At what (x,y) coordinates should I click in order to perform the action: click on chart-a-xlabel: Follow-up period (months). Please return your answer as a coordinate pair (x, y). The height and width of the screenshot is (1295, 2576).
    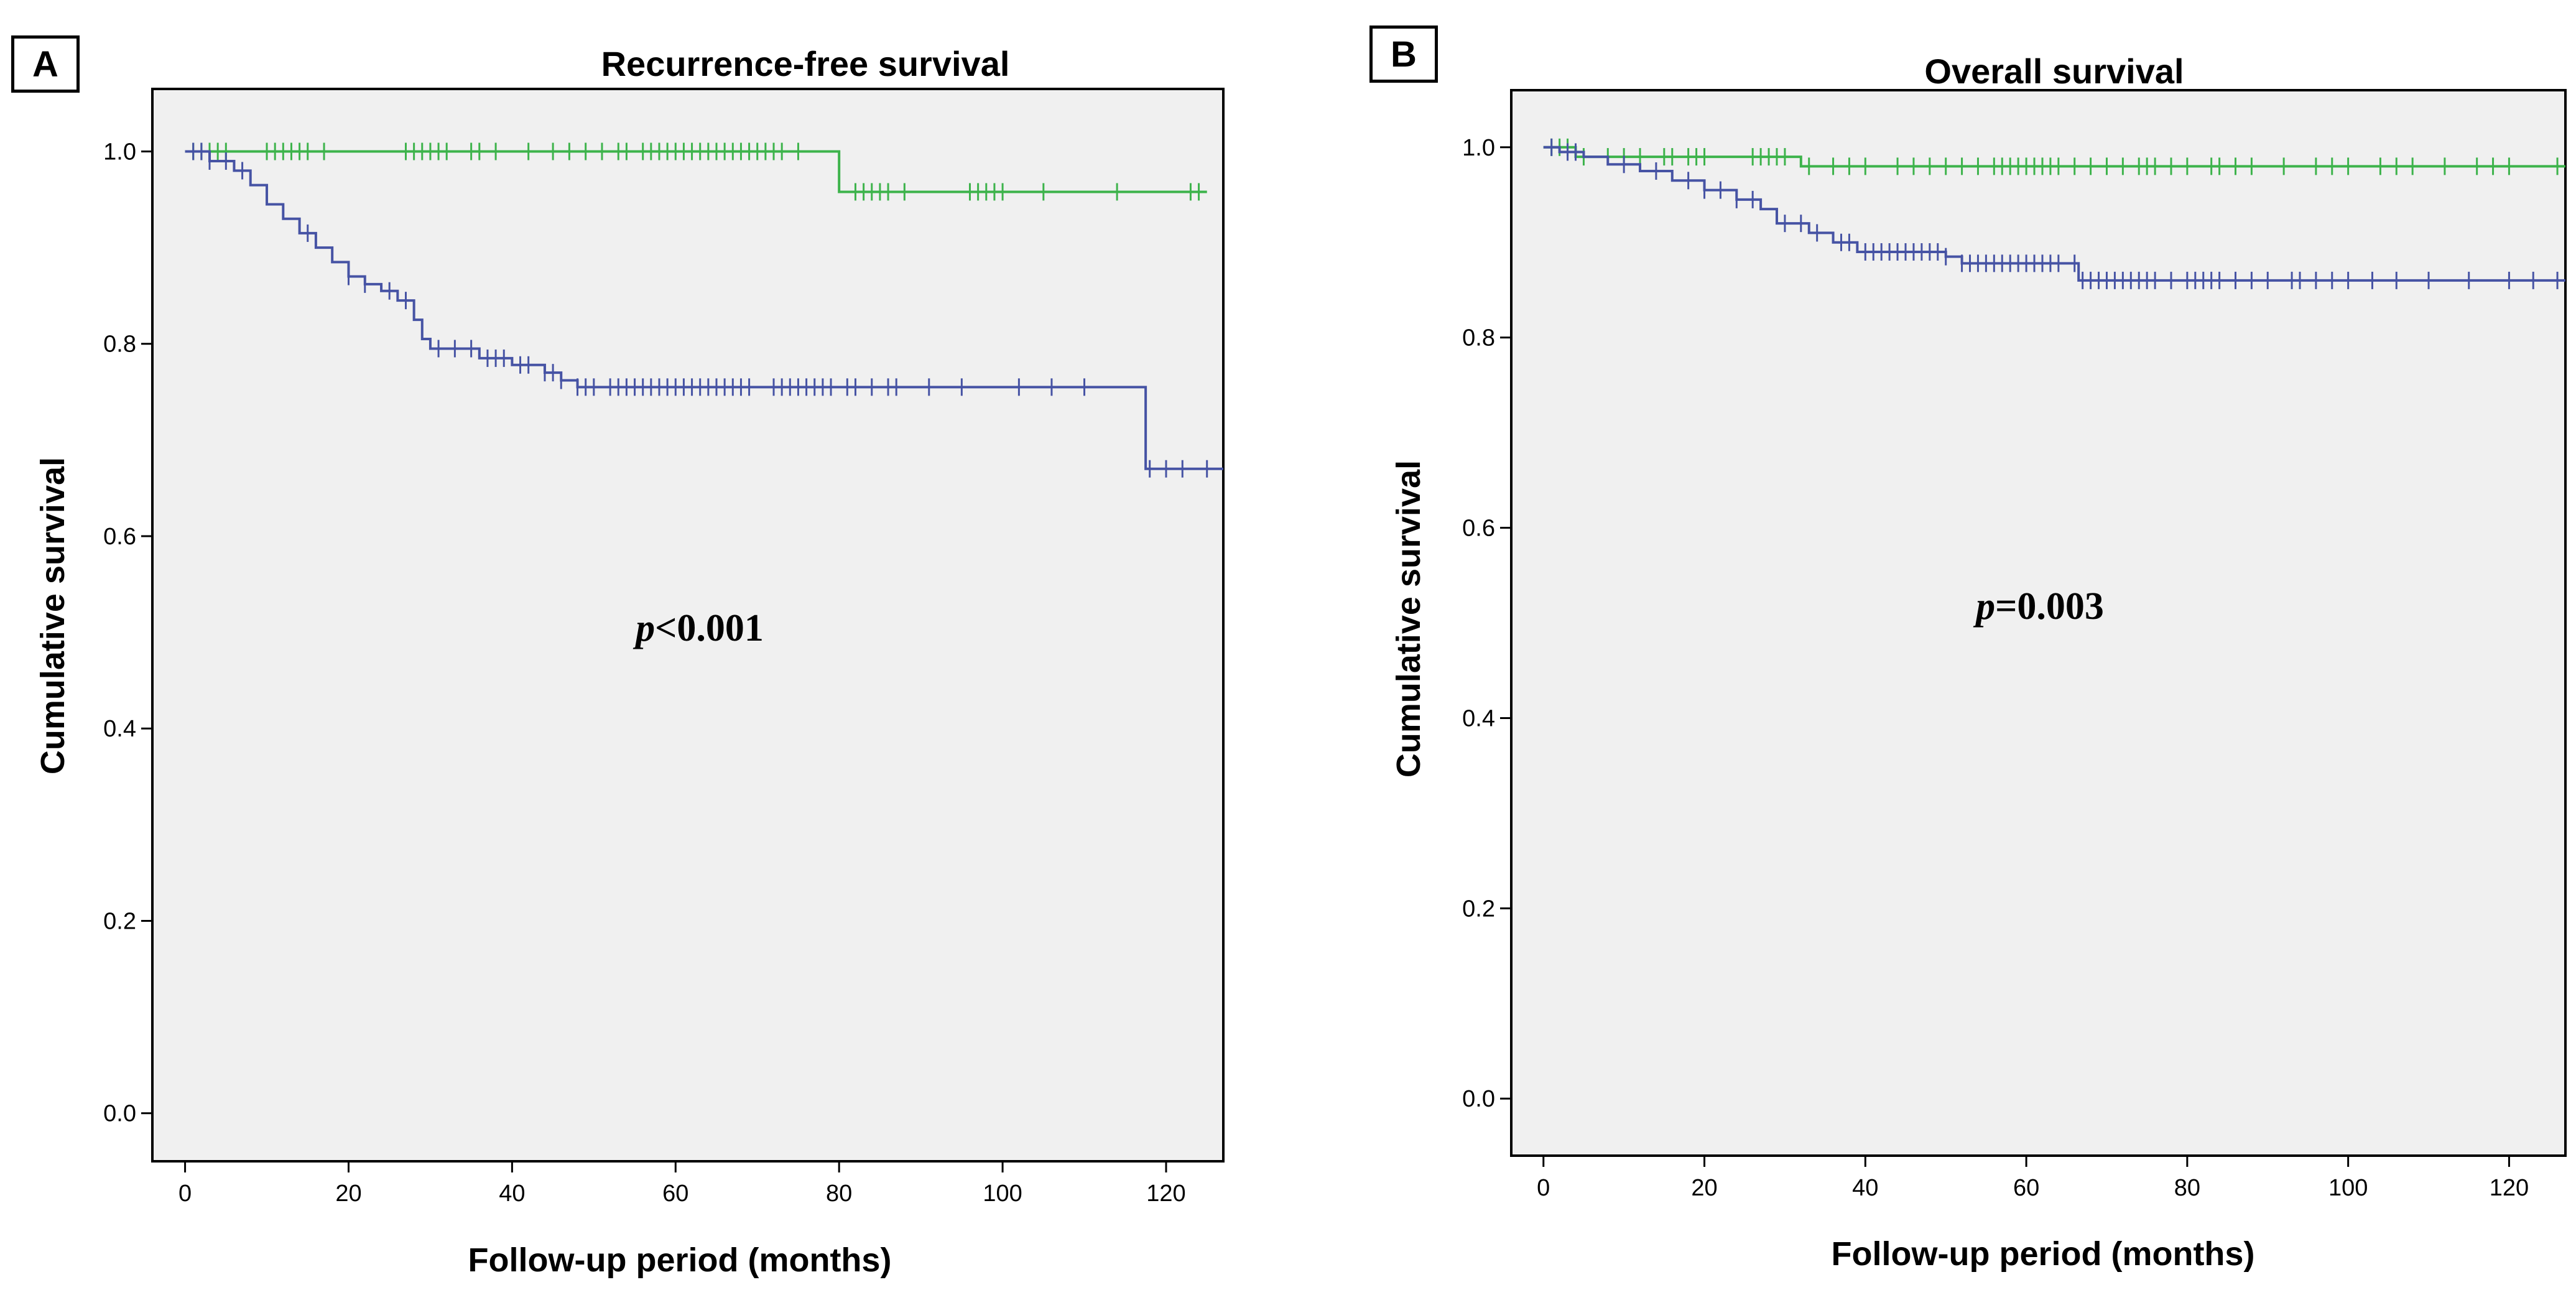
    Looking at the image, I should click on (680, 1260).